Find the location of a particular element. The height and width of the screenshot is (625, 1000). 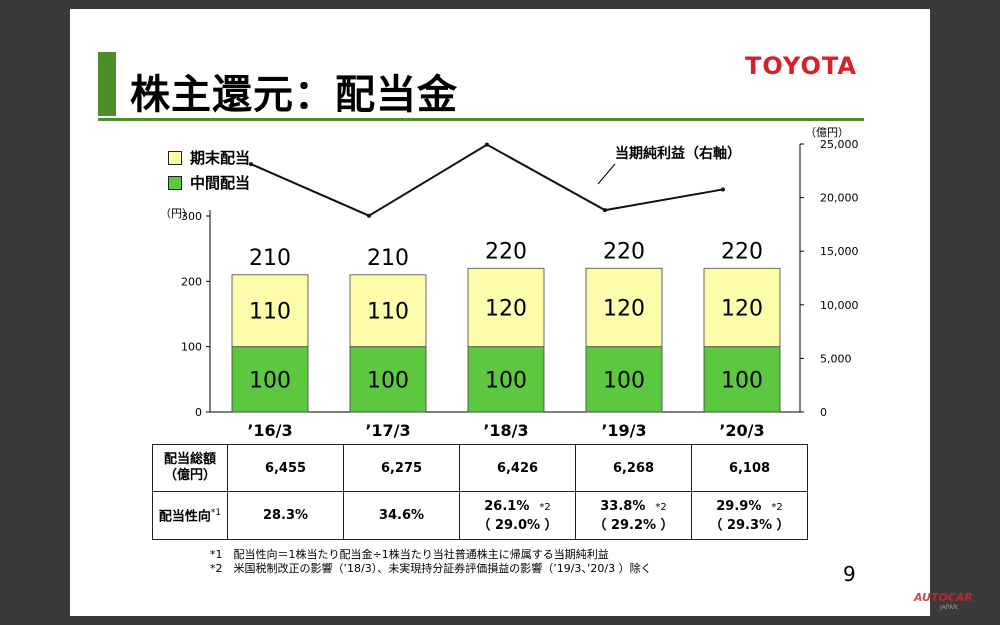

table-cell: 6,275 is located at coordinates (401, 468).